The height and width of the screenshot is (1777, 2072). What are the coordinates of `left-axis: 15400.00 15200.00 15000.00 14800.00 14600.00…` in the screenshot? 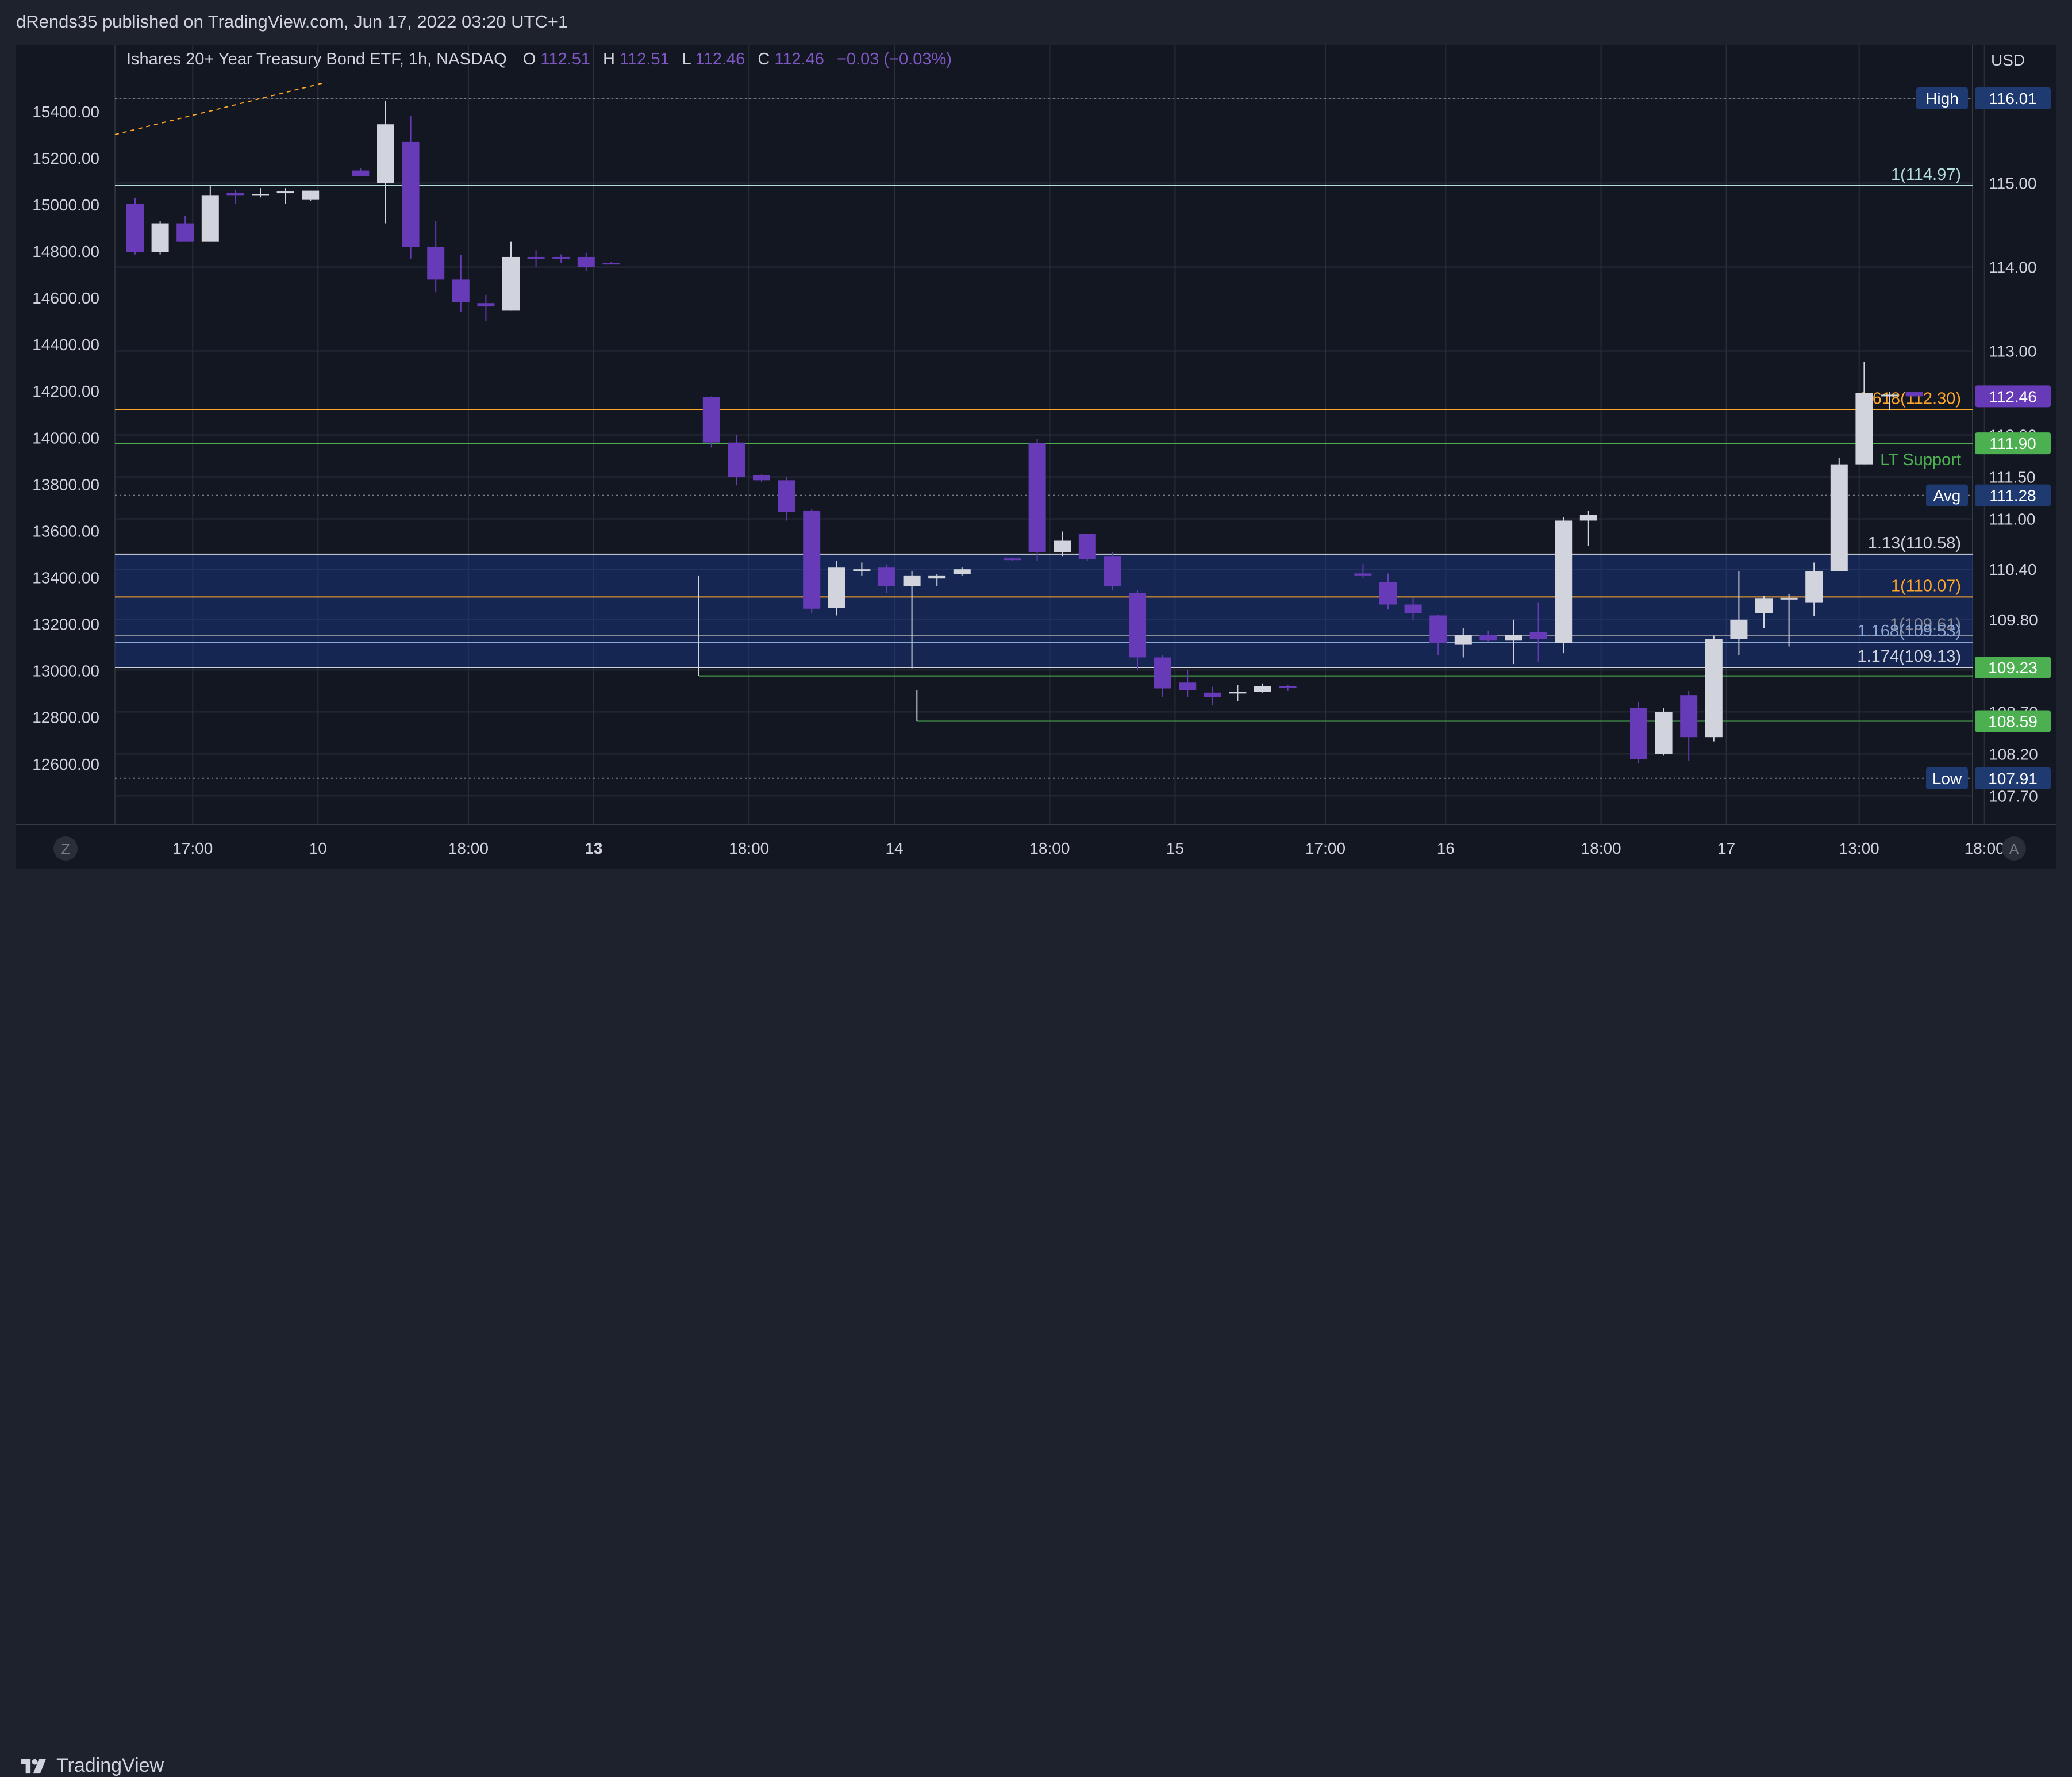 It's located at (65, 438).